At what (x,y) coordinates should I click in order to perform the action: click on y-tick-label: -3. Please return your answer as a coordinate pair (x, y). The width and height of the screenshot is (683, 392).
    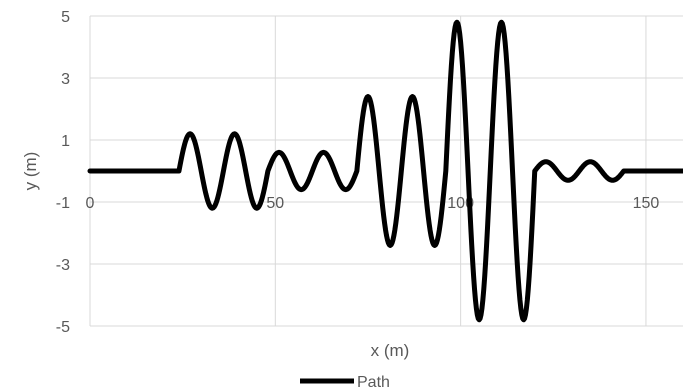
    Looking at the image, I should click on (63, 265).